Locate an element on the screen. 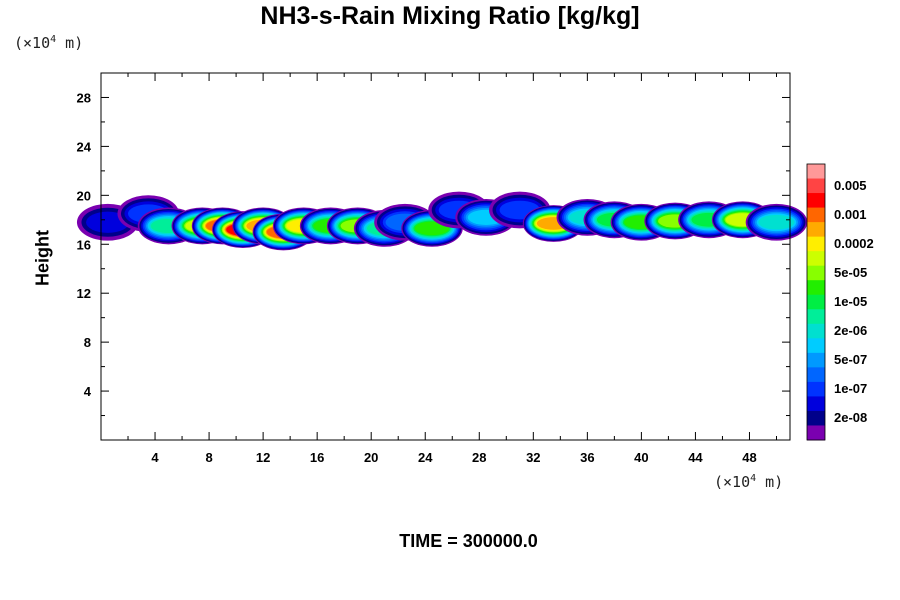  y-tick-label: 4 is located at coordinates (88, 391).